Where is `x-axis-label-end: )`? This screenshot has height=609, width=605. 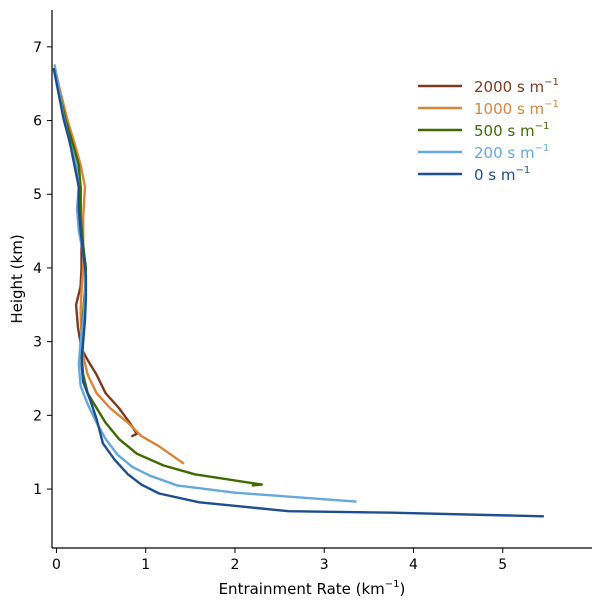
x-axis-label-end: ) is located at coordinates (403, 589).